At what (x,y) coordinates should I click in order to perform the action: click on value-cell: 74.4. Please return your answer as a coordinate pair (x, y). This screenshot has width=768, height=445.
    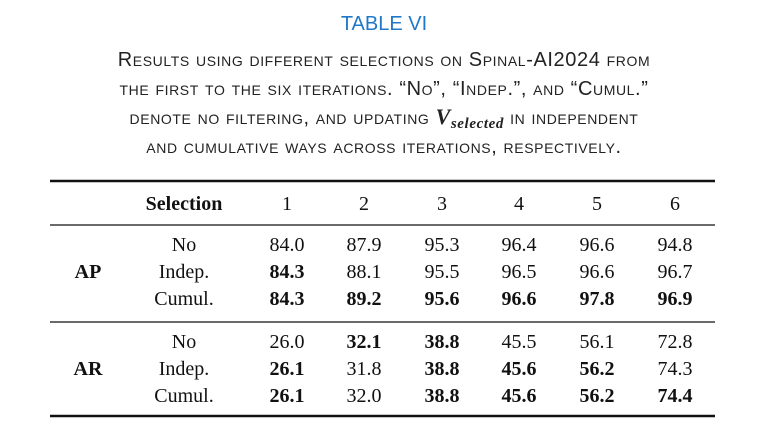
    Looking at the image, I should click on (675, 396).